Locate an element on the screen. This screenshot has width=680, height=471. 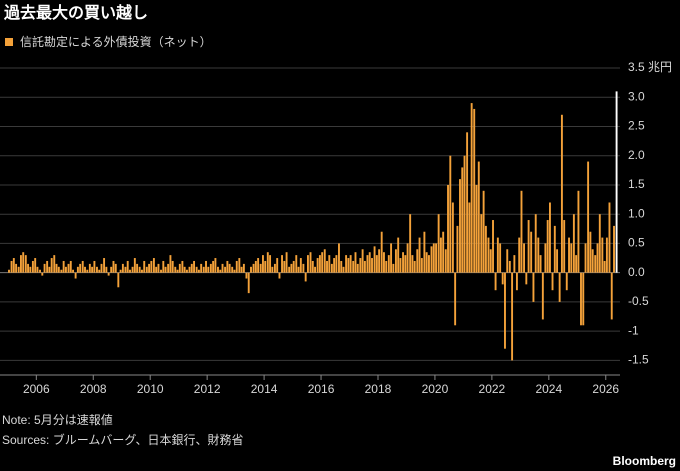
x-tick-label: 2016 is located at coordinates (321, 389).